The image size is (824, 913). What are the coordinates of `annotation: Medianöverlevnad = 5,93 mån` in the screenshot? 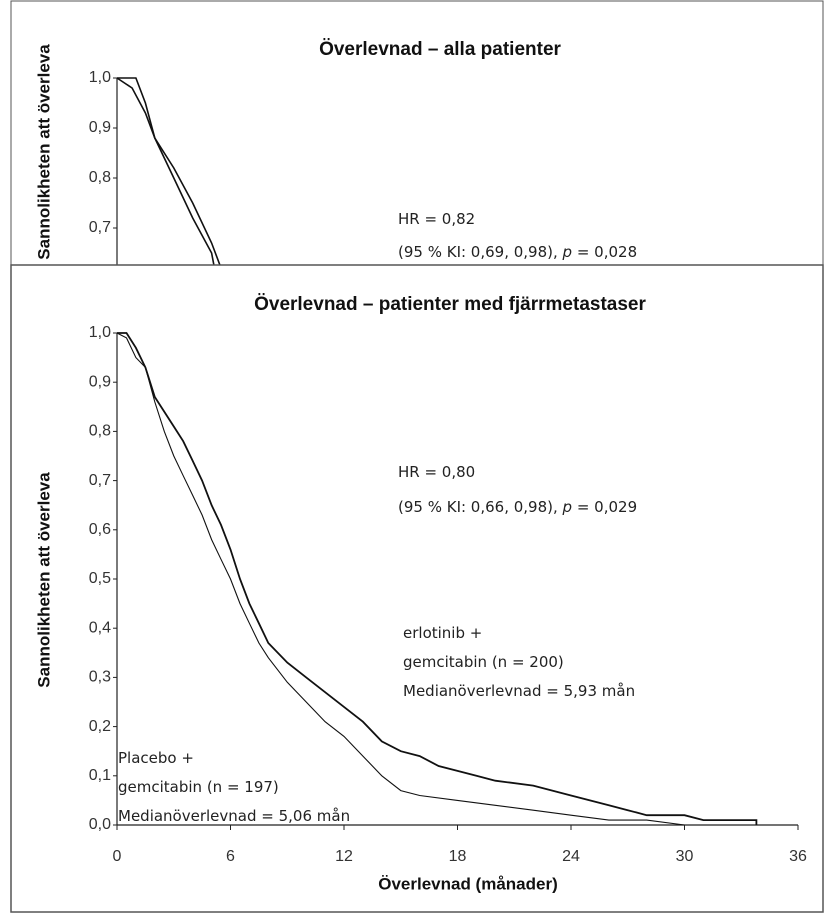 It's located at (519, 691).